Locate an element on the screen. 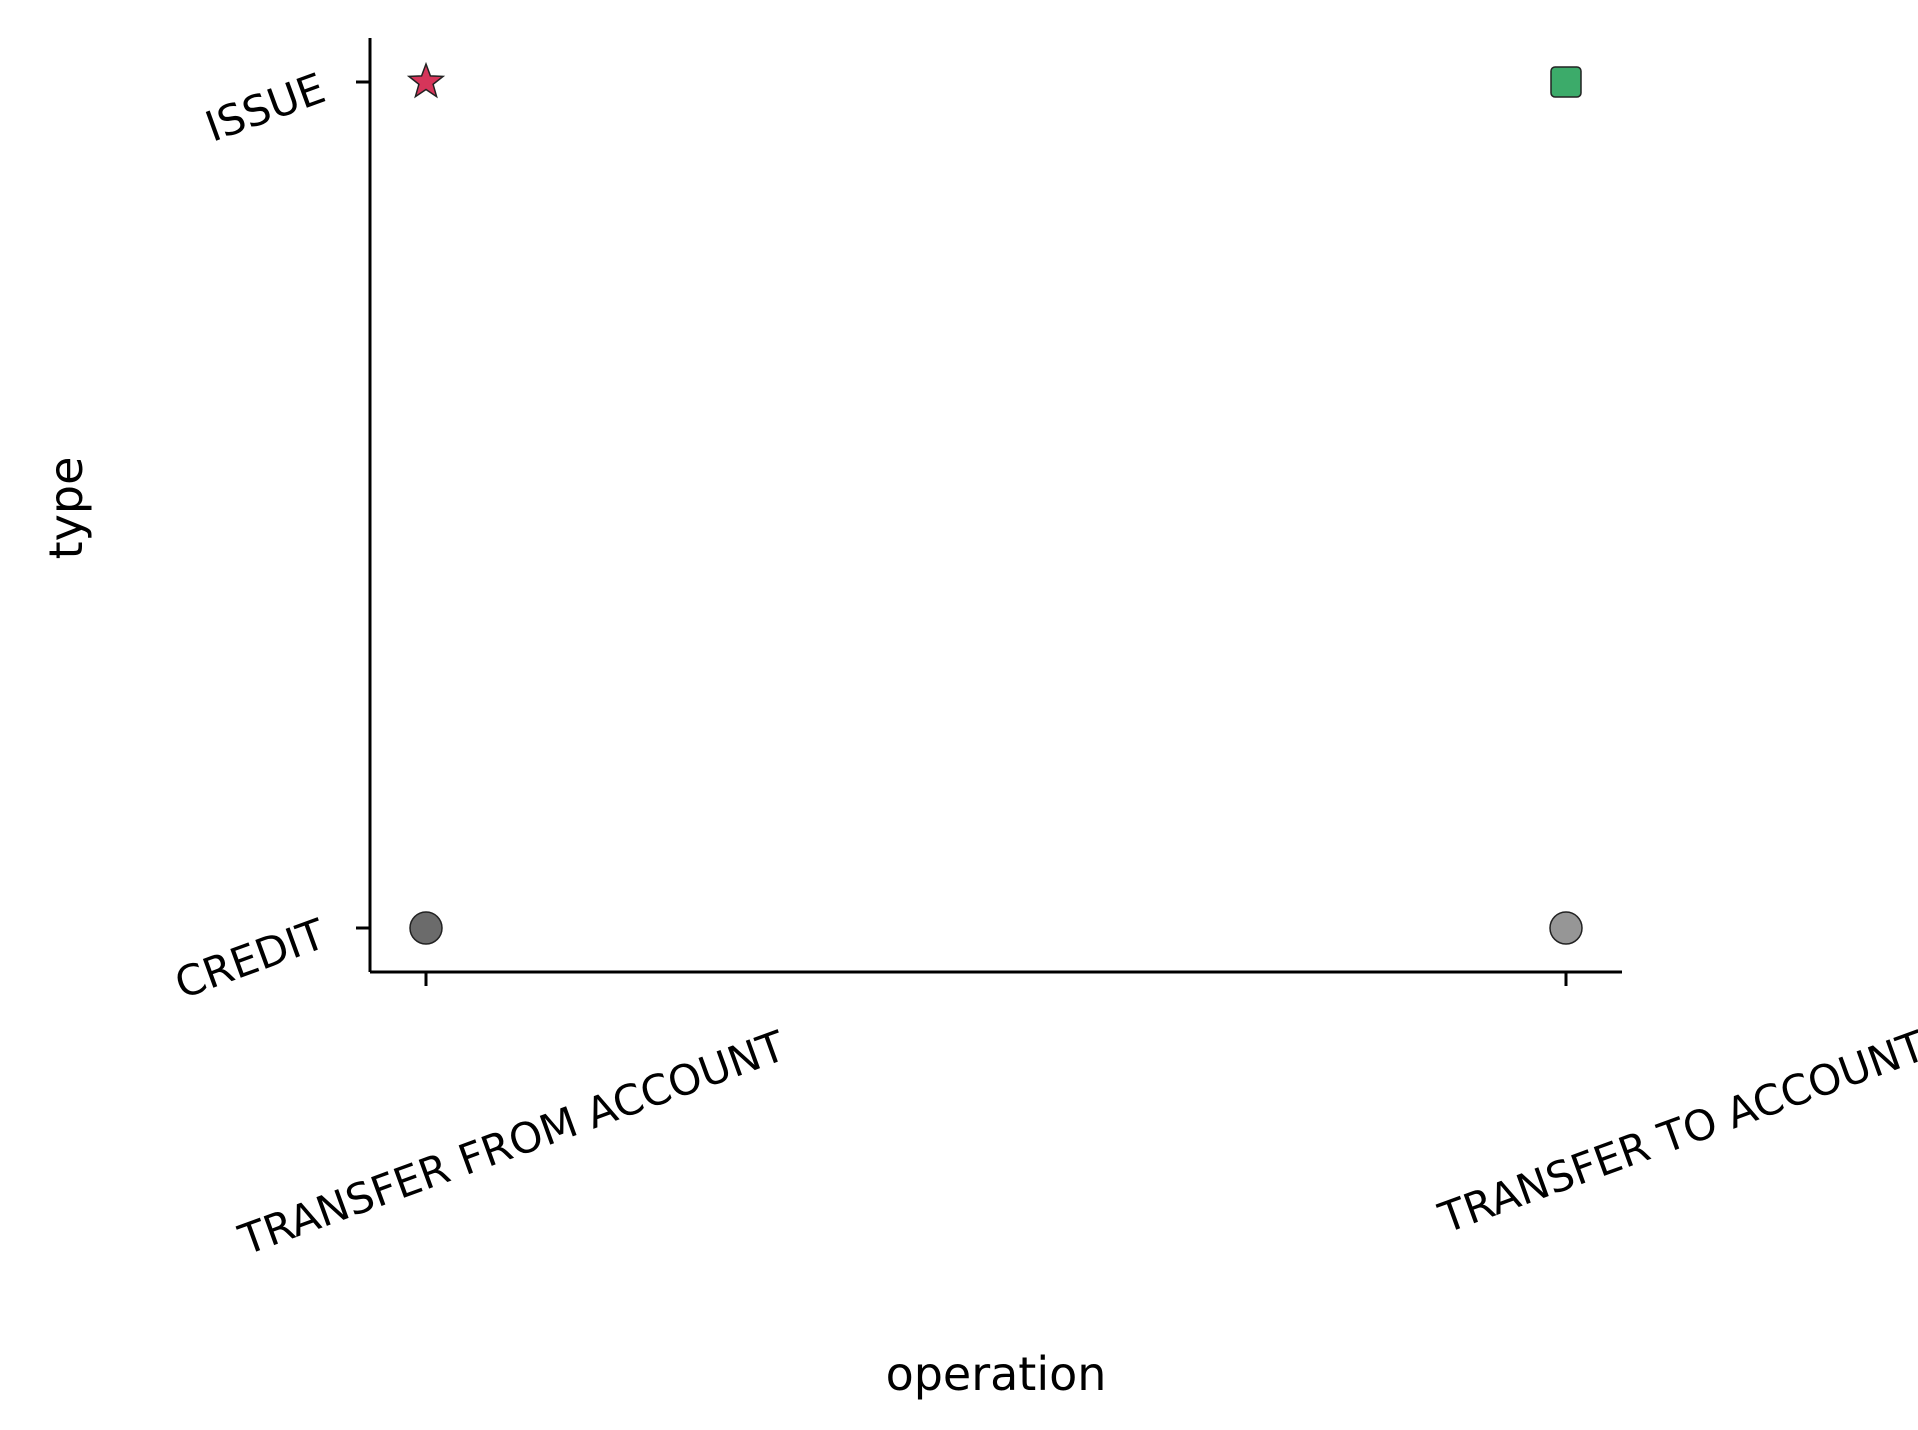 This screenshot has height=1430, width=1918. x-tick-label-transfer-from-account: TRANSFER FROM ACCOUNT is located at coordinates (512, 1143).